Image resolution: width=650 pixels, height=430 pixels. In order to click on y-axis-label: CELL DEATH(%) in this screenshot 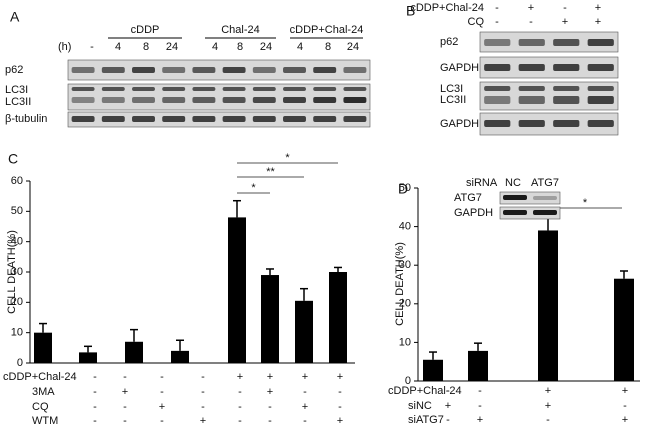, I will do `click(400, 284)`.